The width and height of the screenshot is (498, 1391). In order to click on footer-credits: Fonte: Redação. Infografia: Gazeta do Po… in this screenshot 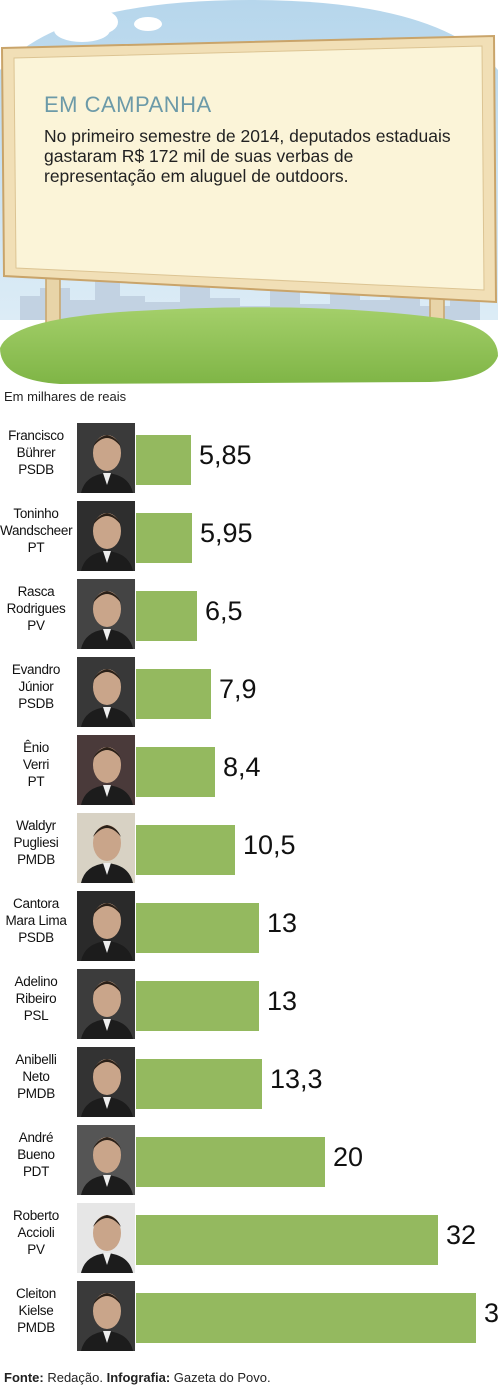, I will do `click(137, 1377)`.